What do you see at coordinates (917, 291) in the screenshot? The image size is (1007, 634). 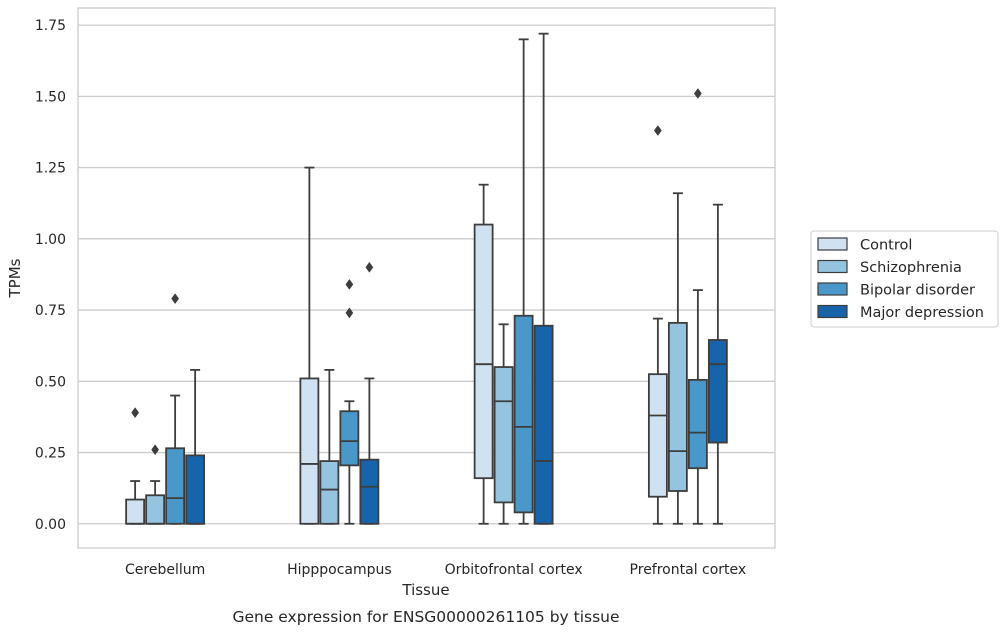 I see `legend-label: Bipolar disorder` at bounding box center [917, 291].